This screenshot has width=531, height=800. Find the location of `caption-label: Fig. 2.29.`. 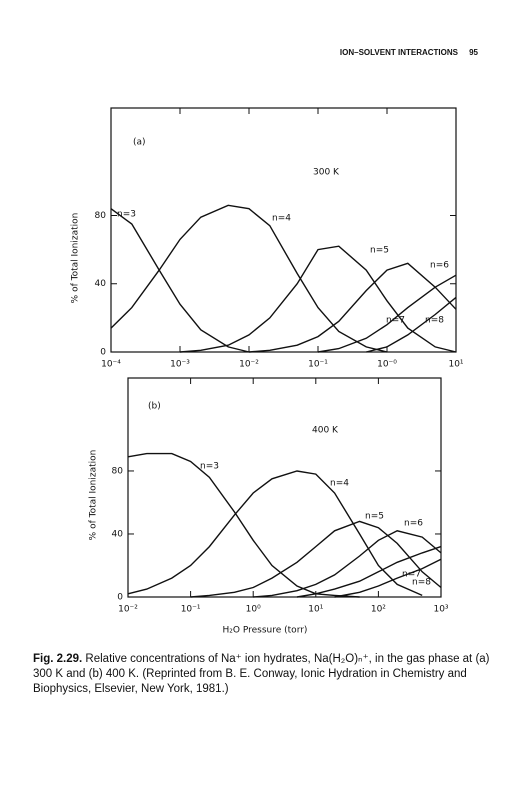

caption-label: Fig. 2.29. is located at coordinates (58, 659).